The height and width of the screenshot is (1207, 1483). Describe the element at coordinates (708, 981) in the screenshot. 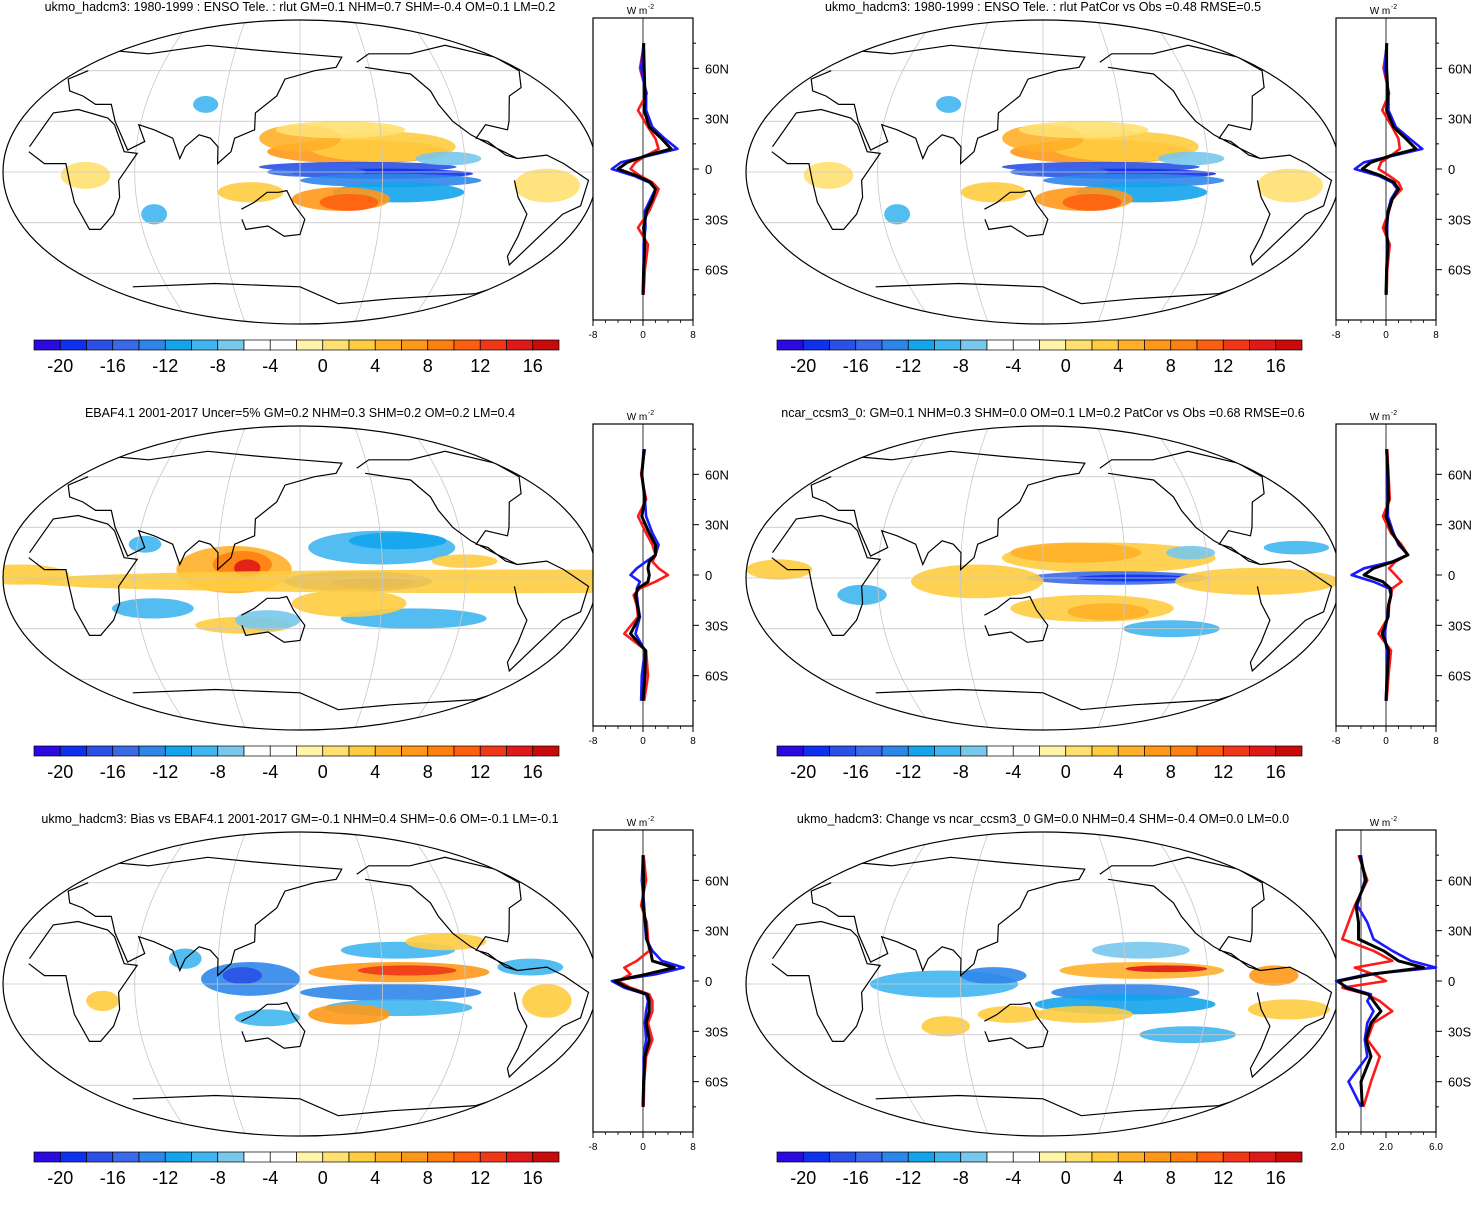

I see `zonal-lat-label: 0` at that location.